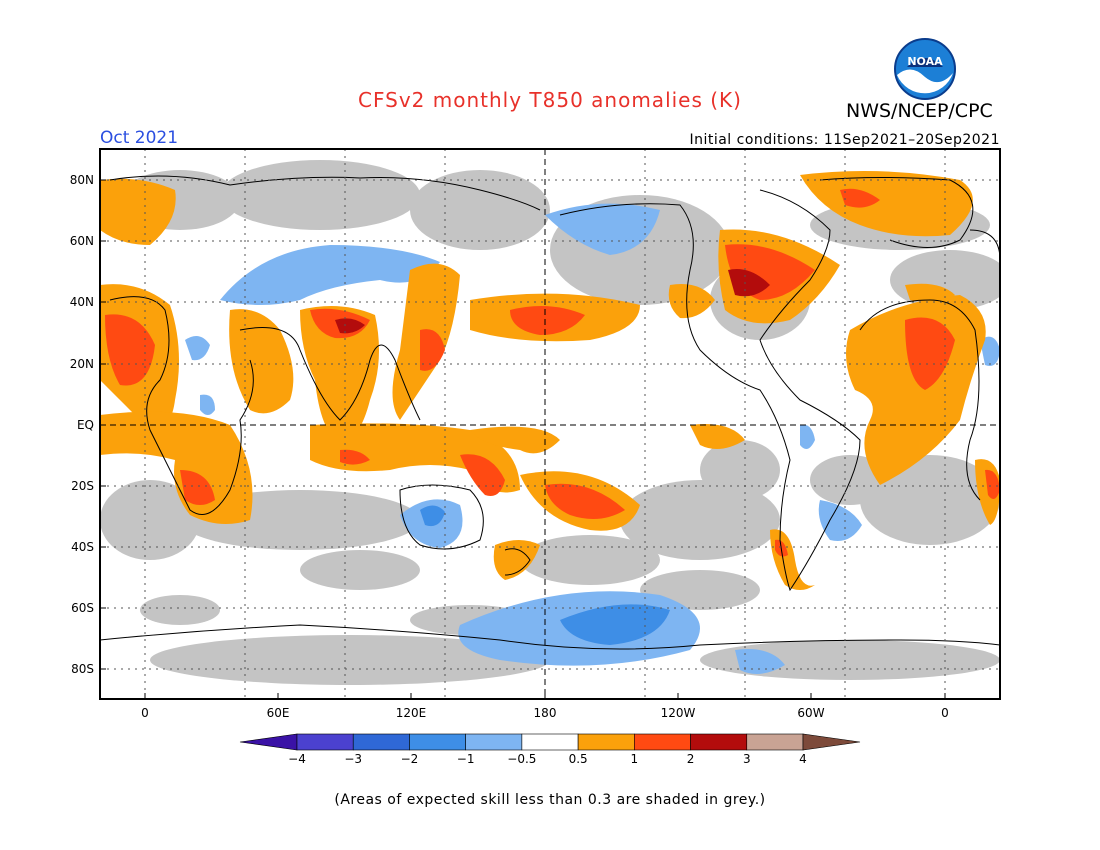 This screenshot has width=1100, height=850. What do you see at coordinates (925, 61) in the screenshot?
I see `svg-text: NOAA` at bounding box center [925, 61].